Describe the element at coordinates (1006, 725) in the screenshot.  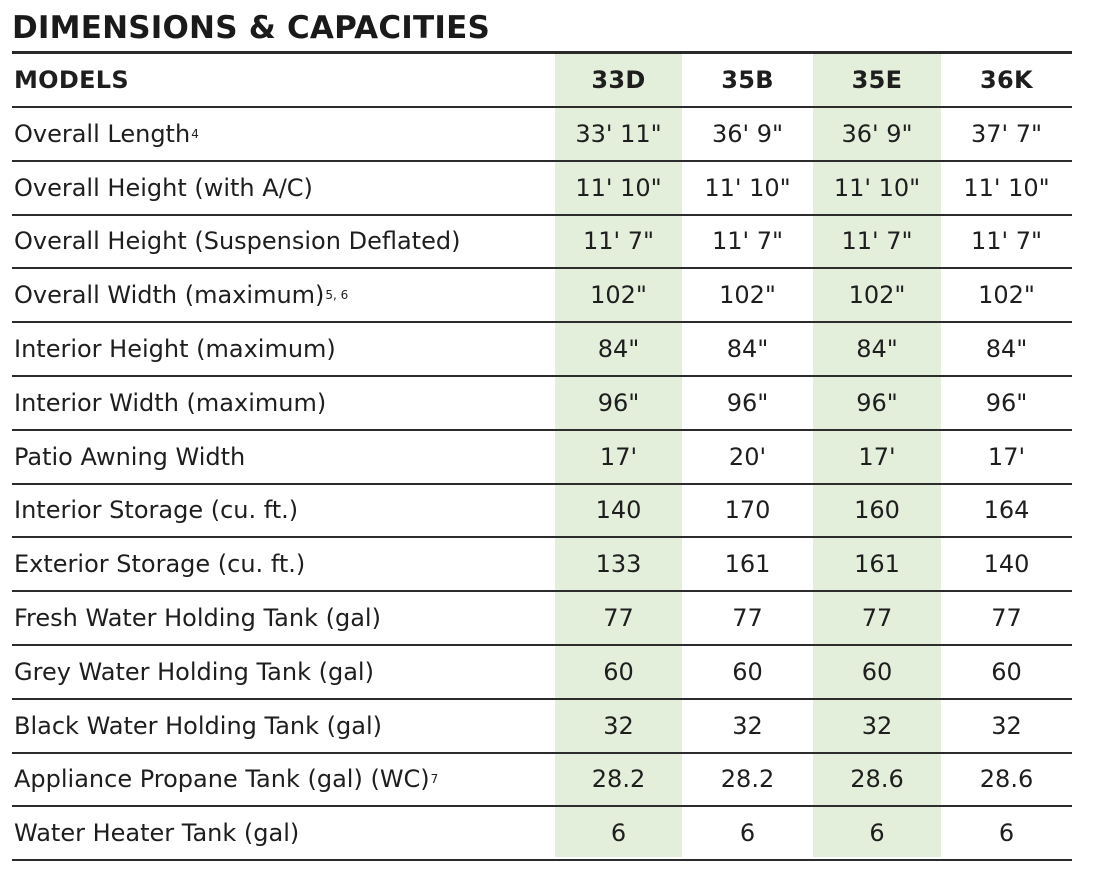
I see `value-cell-36k: 32` at that location.